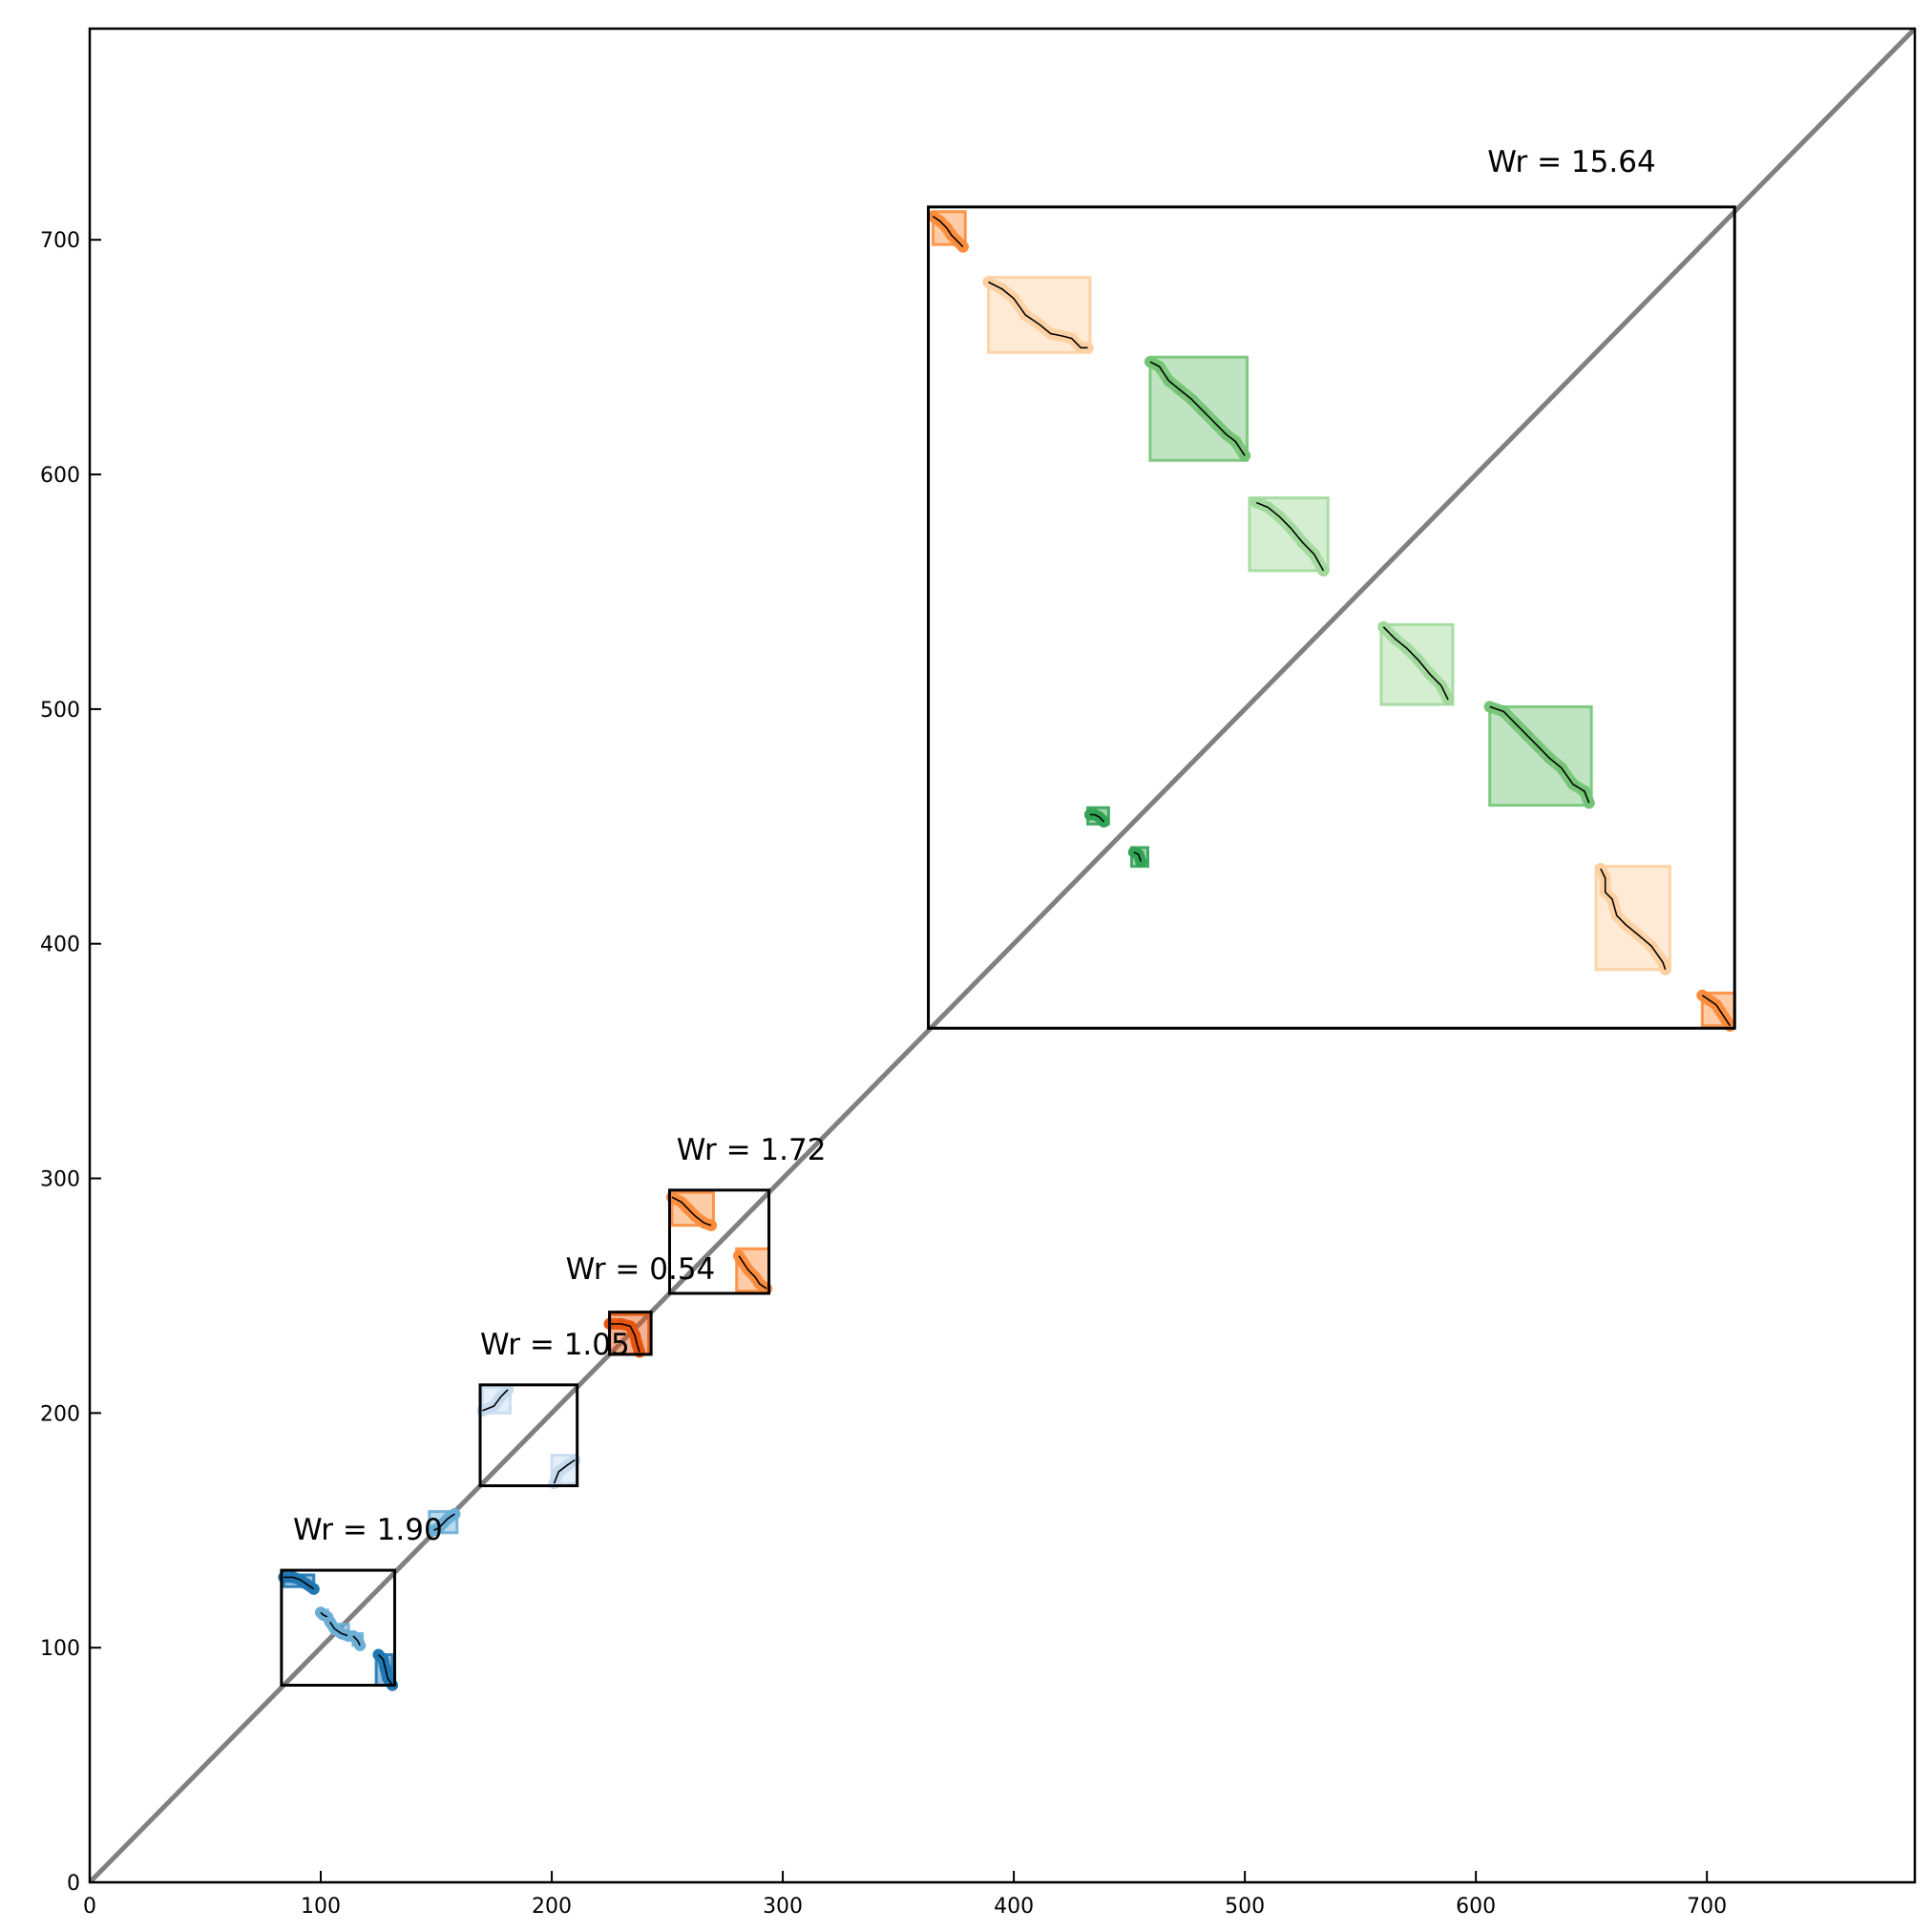 The width and height of the screenshot is (1932, 1931). I want to click on region-label-0: Wr = 1.90, so click(368, 1530).